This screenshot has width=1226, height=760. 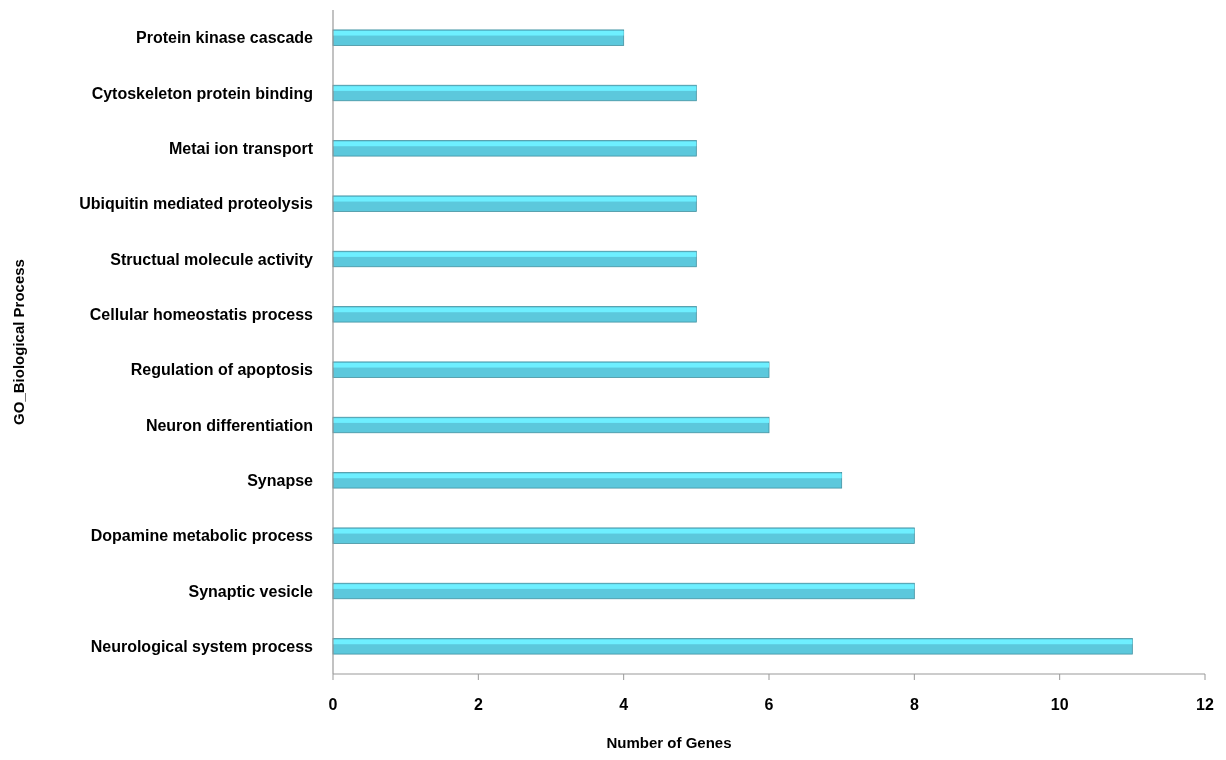 I want to click on x-tick-label: 10, so click(x=1059, y=704).